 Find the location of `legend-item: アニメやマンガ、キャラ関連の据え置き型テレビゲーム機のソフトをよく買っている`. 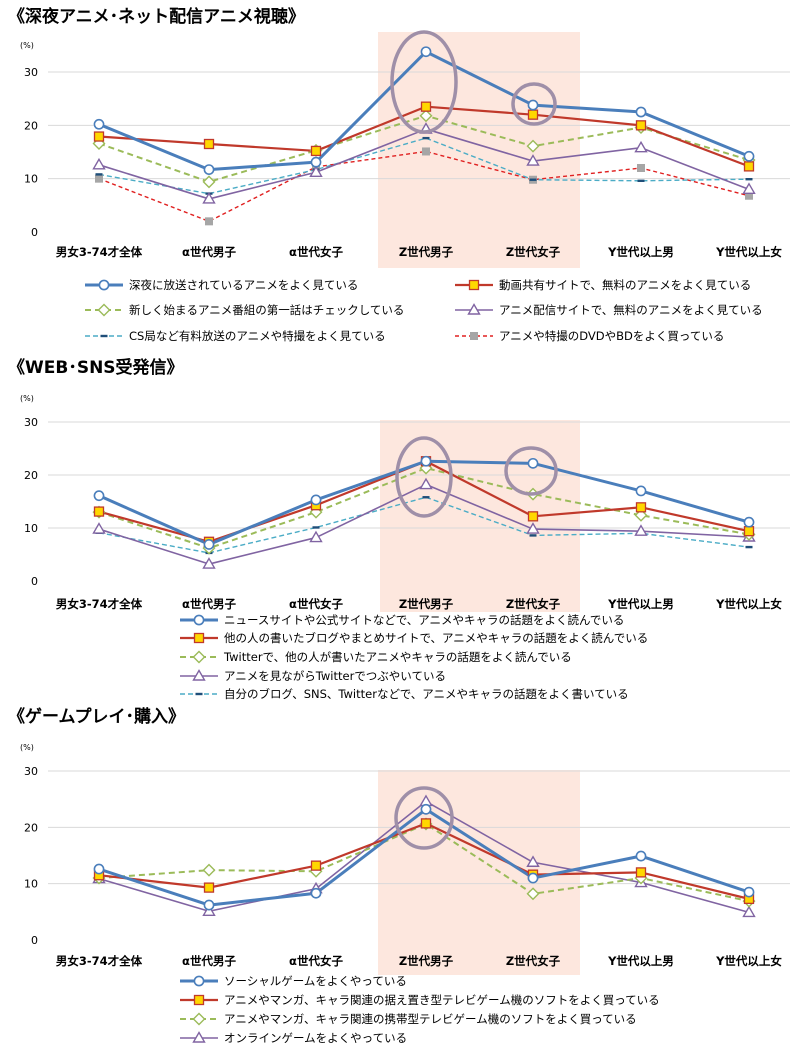

legend-item: アニメやマンガ、キャラ関連の据え置き型テレビゲーム機のソフトをよく買っている is located at coordinates (420, 1000).